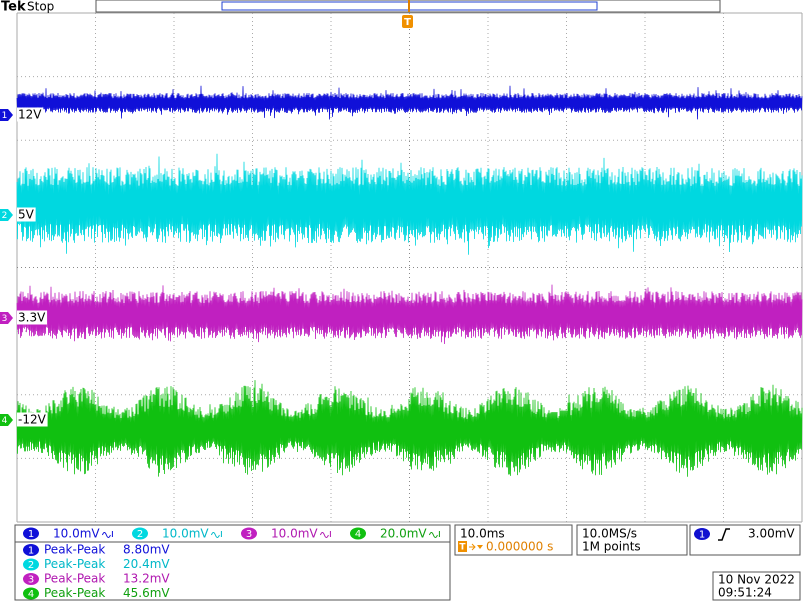 This screenshot has height=602, width=803. Describe the element at coordinates (480, 547) in the screenshot. I see `trigger-arrow-head` at that location.